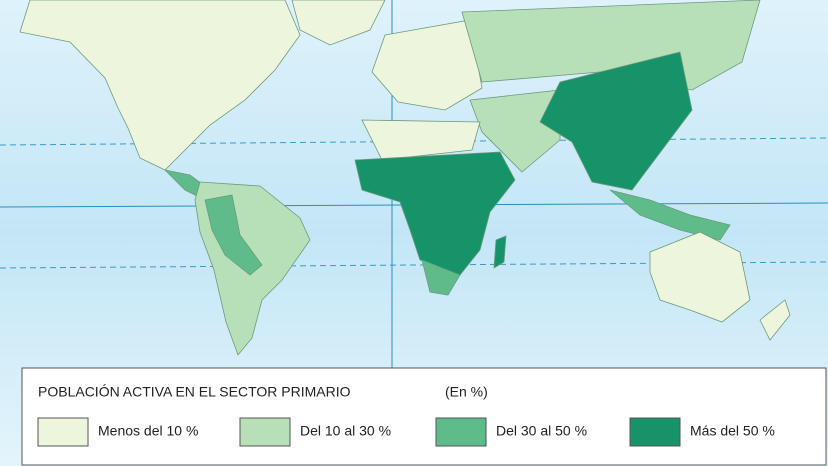 The height and width of the screenshot is (466, 828). What do you see at coordinates (148, 431) in the screenshot?
I see `legend-label: Menos del 10 %` at bounding box center [148, 431].